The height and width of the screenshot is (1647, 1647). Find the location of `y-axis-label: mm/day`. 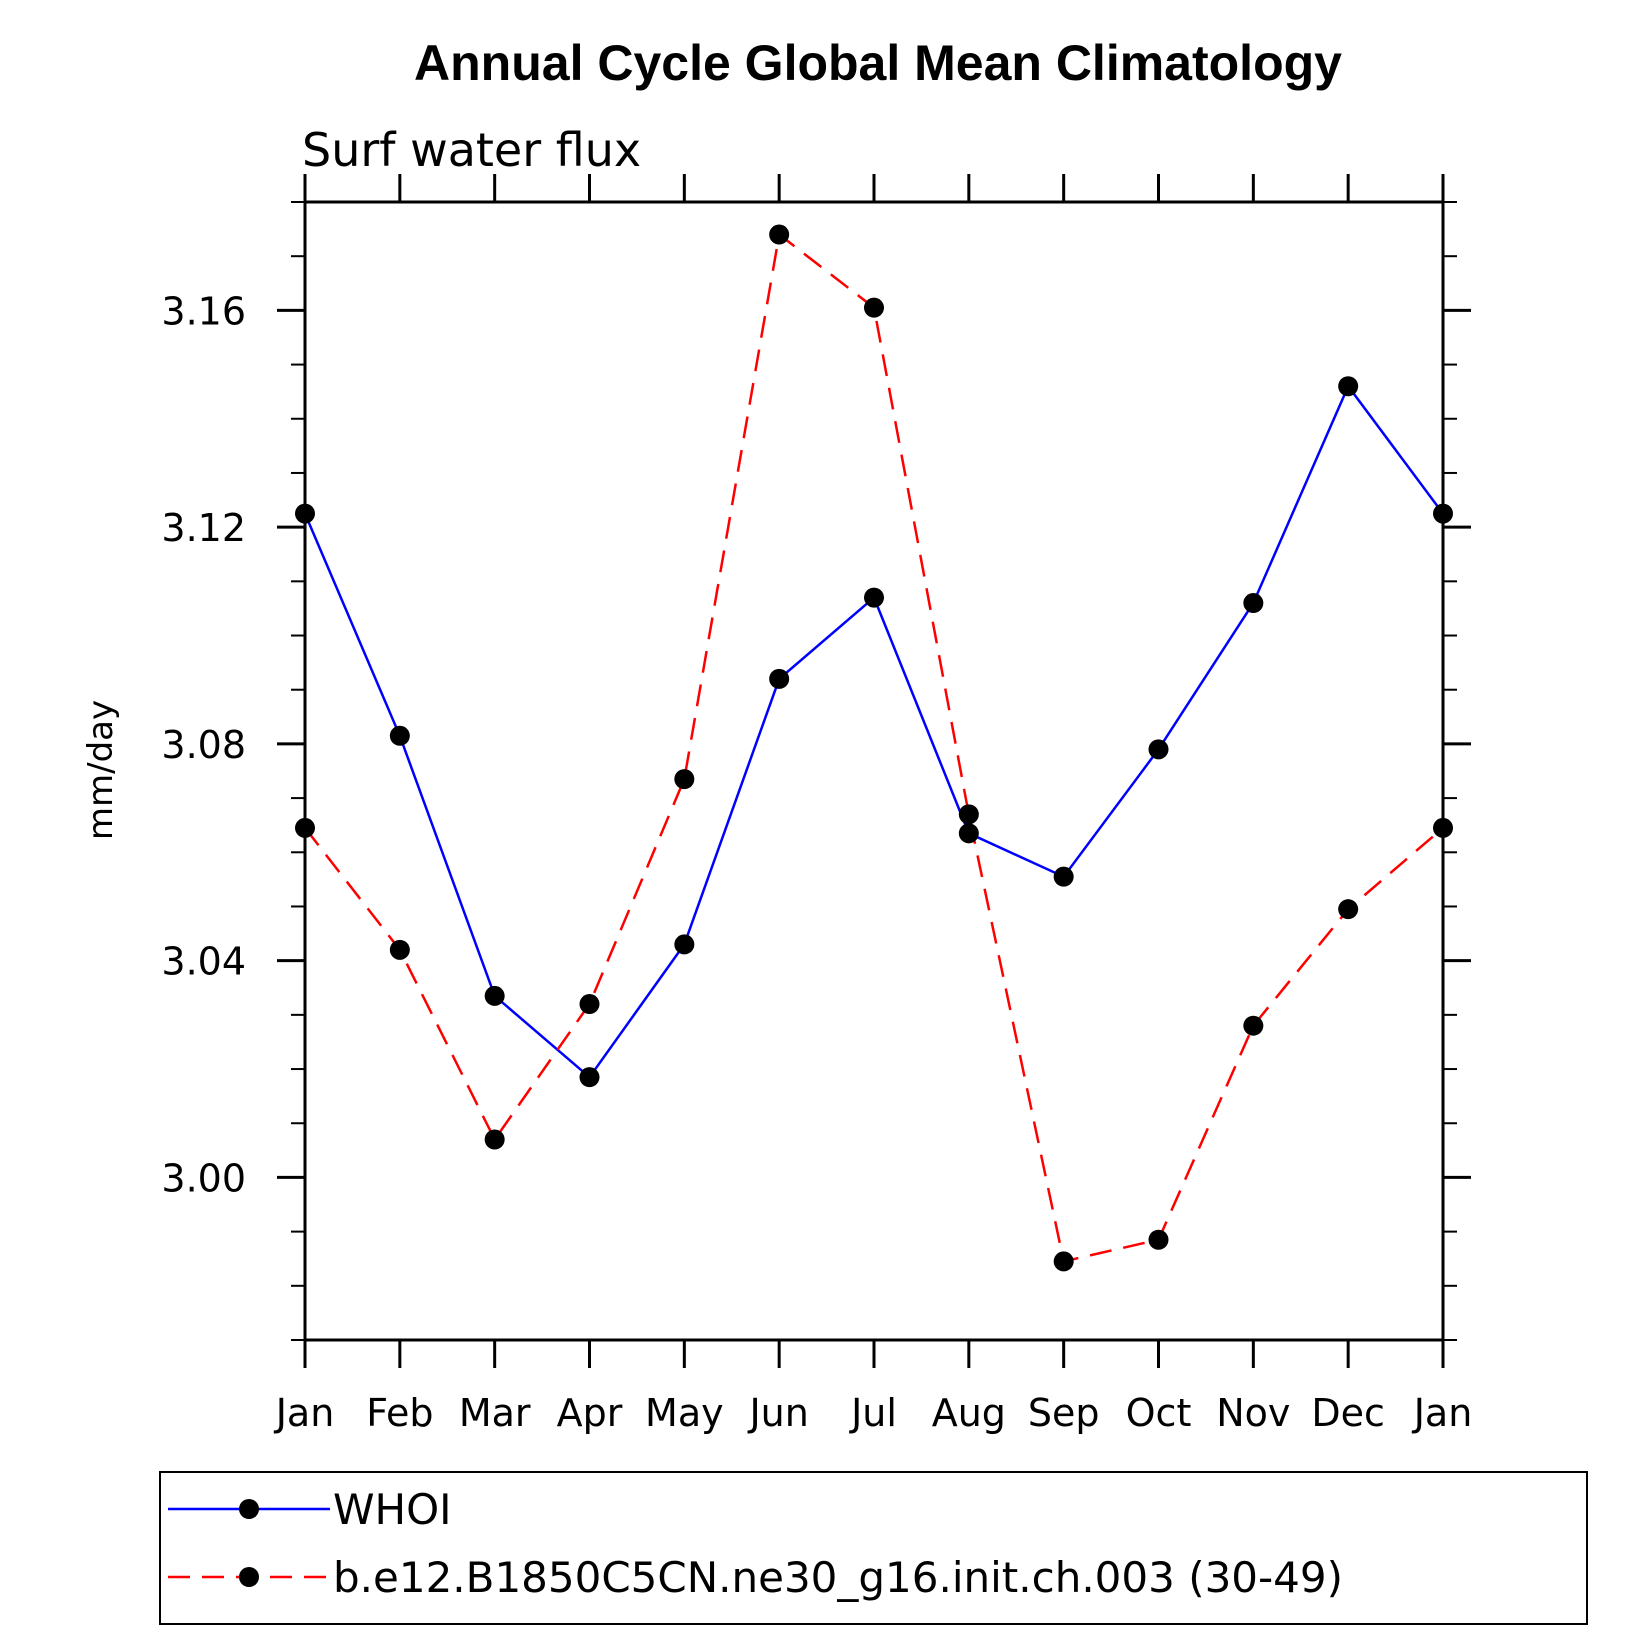

y-axis-label: mm/day is located at coordinates (101, 770).